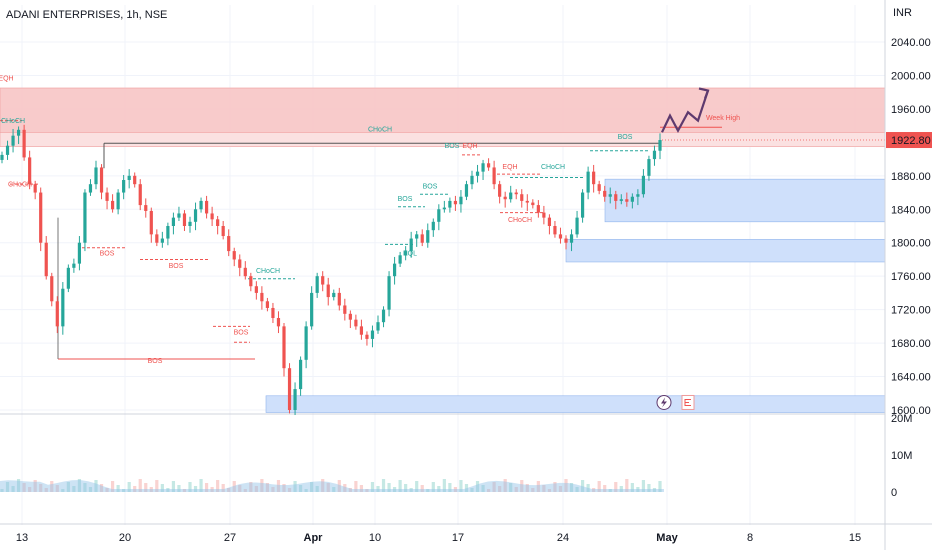 The width and height of the screenshot is (932, 550). What do you see at coordinates (176, 266) in the screenshot?
I see `structure-label: BOS` at bounding box center [176, 266].